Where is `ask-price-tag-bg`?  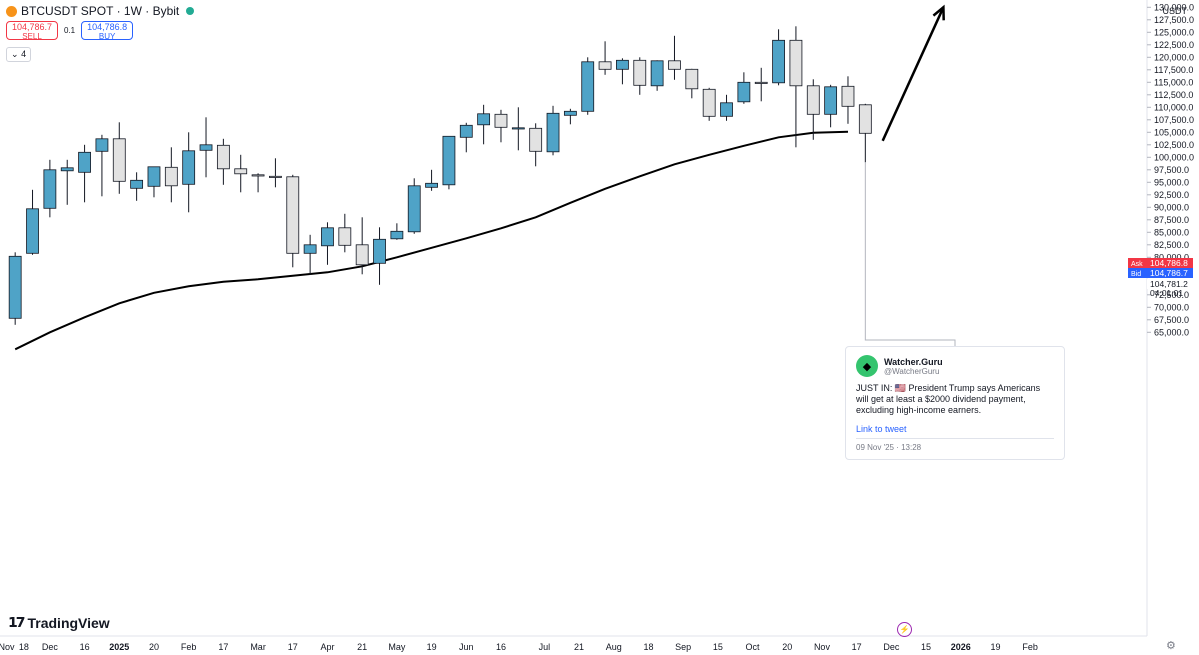
ask-price-tag-bg is located at coordinates (1137, 263).